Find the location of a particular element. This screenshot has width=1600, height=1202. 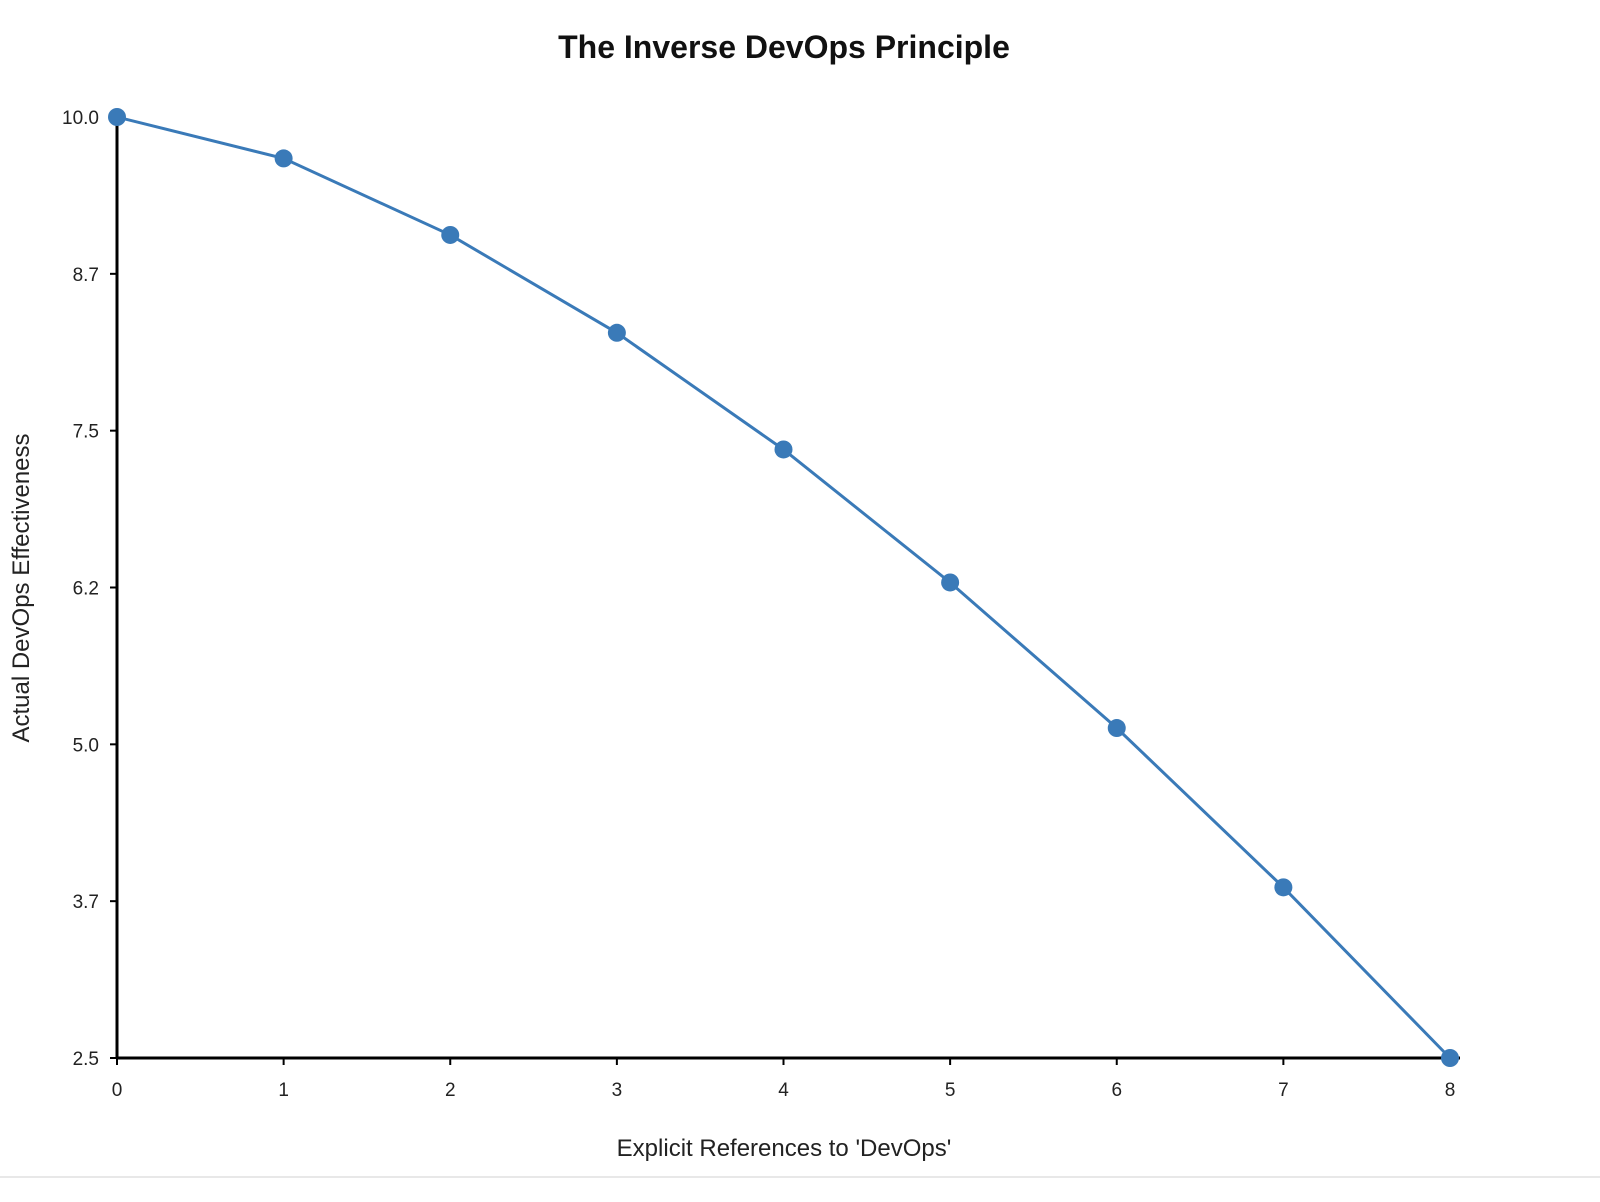

chart-title: The Inverse DevOps Principle is located at coordinates (784, 47).